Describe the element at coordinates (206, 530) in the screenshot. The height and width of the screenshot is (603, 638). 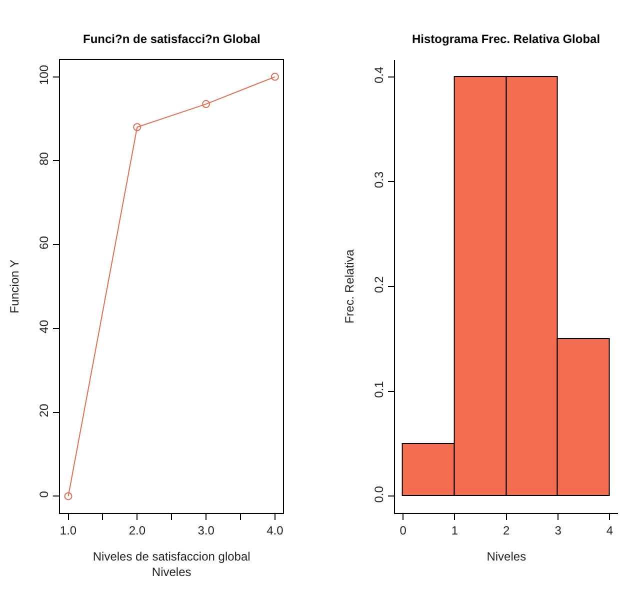
I see `x-tick-label: 3.0` at that location.